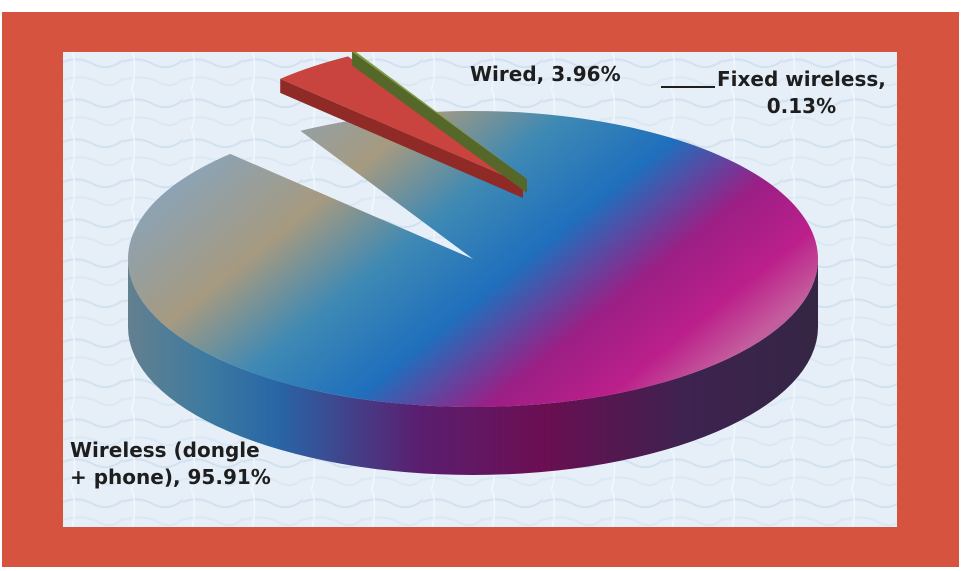 The image size is (961, 571). Describe the element at coordinates (801, 93) in the screenshot. I see `data-label-fixed-wireless: Fixed wireless, 0.13%` at that location.